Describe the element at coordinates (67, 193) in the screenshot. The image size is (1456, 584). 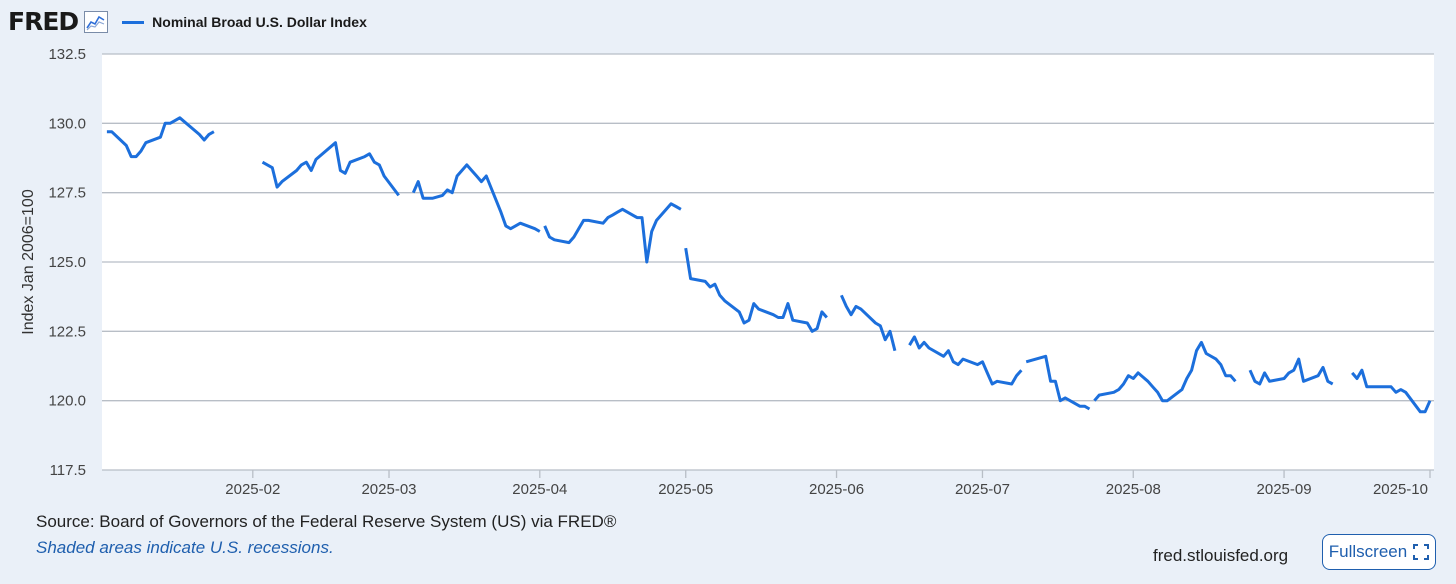
I see `y-tick-label: 127.5` at that location.